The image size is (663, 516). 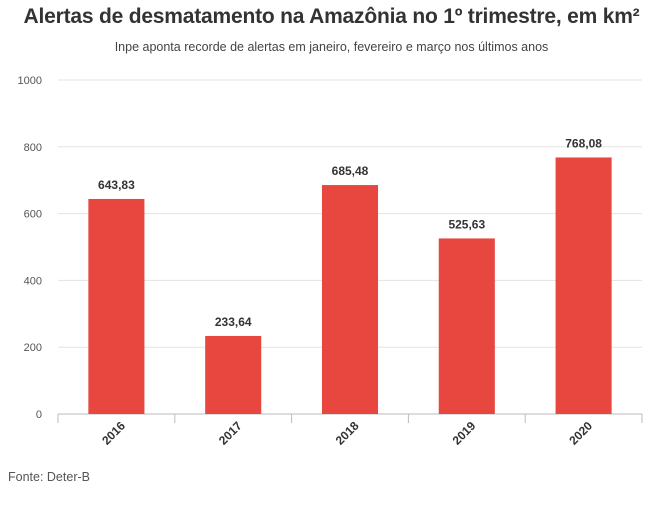 What do you see at coordinates (466, 224) in the screenshot?
I see `data-label: 525,63` at bounding box center [466, 224].